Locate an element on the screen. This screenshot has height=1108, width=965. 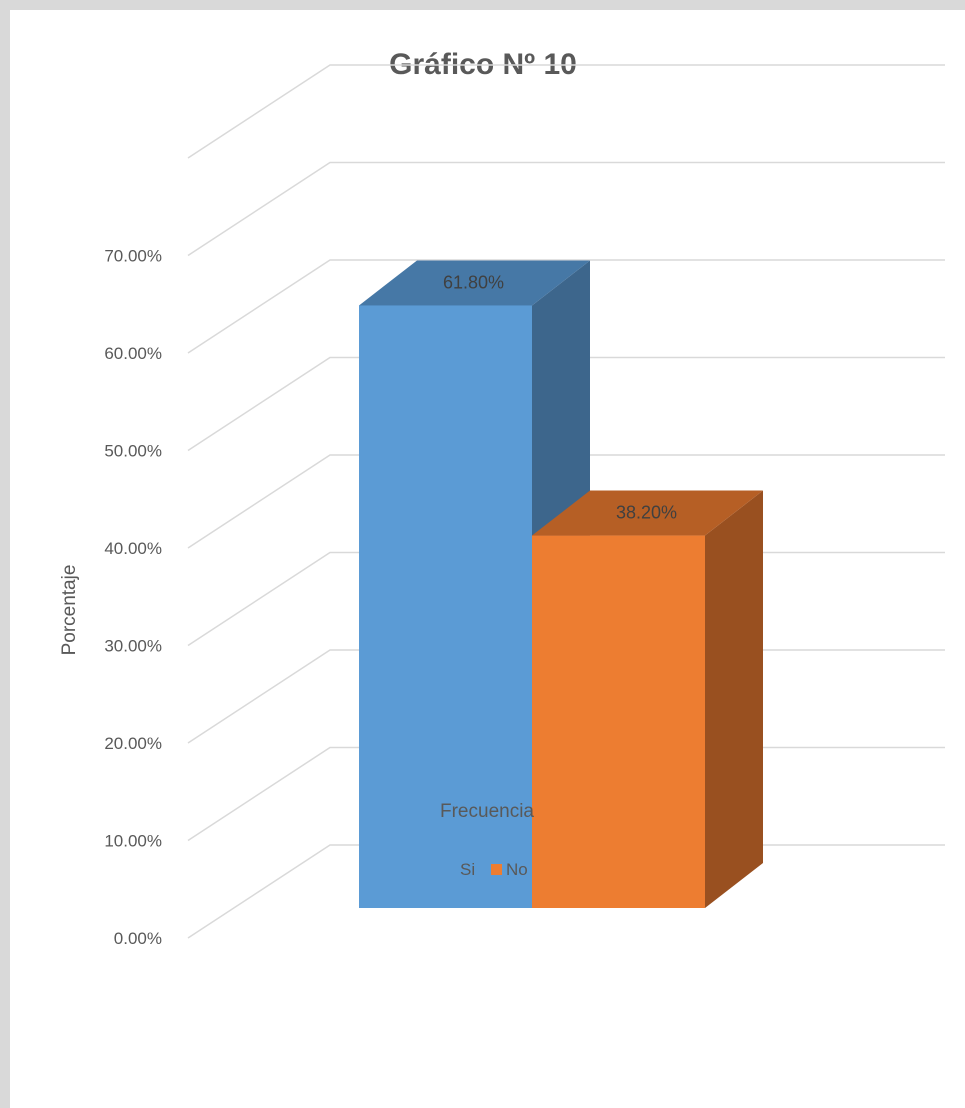
bar-no is located at coordinates (647, 699).